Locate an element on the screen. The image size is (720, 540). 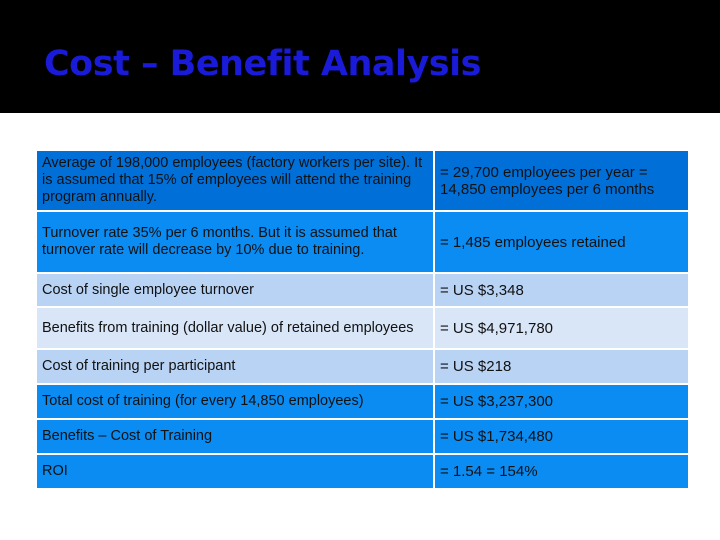
table-row: ROI = 1.54 = 154% is located at coordinates (362, 471).